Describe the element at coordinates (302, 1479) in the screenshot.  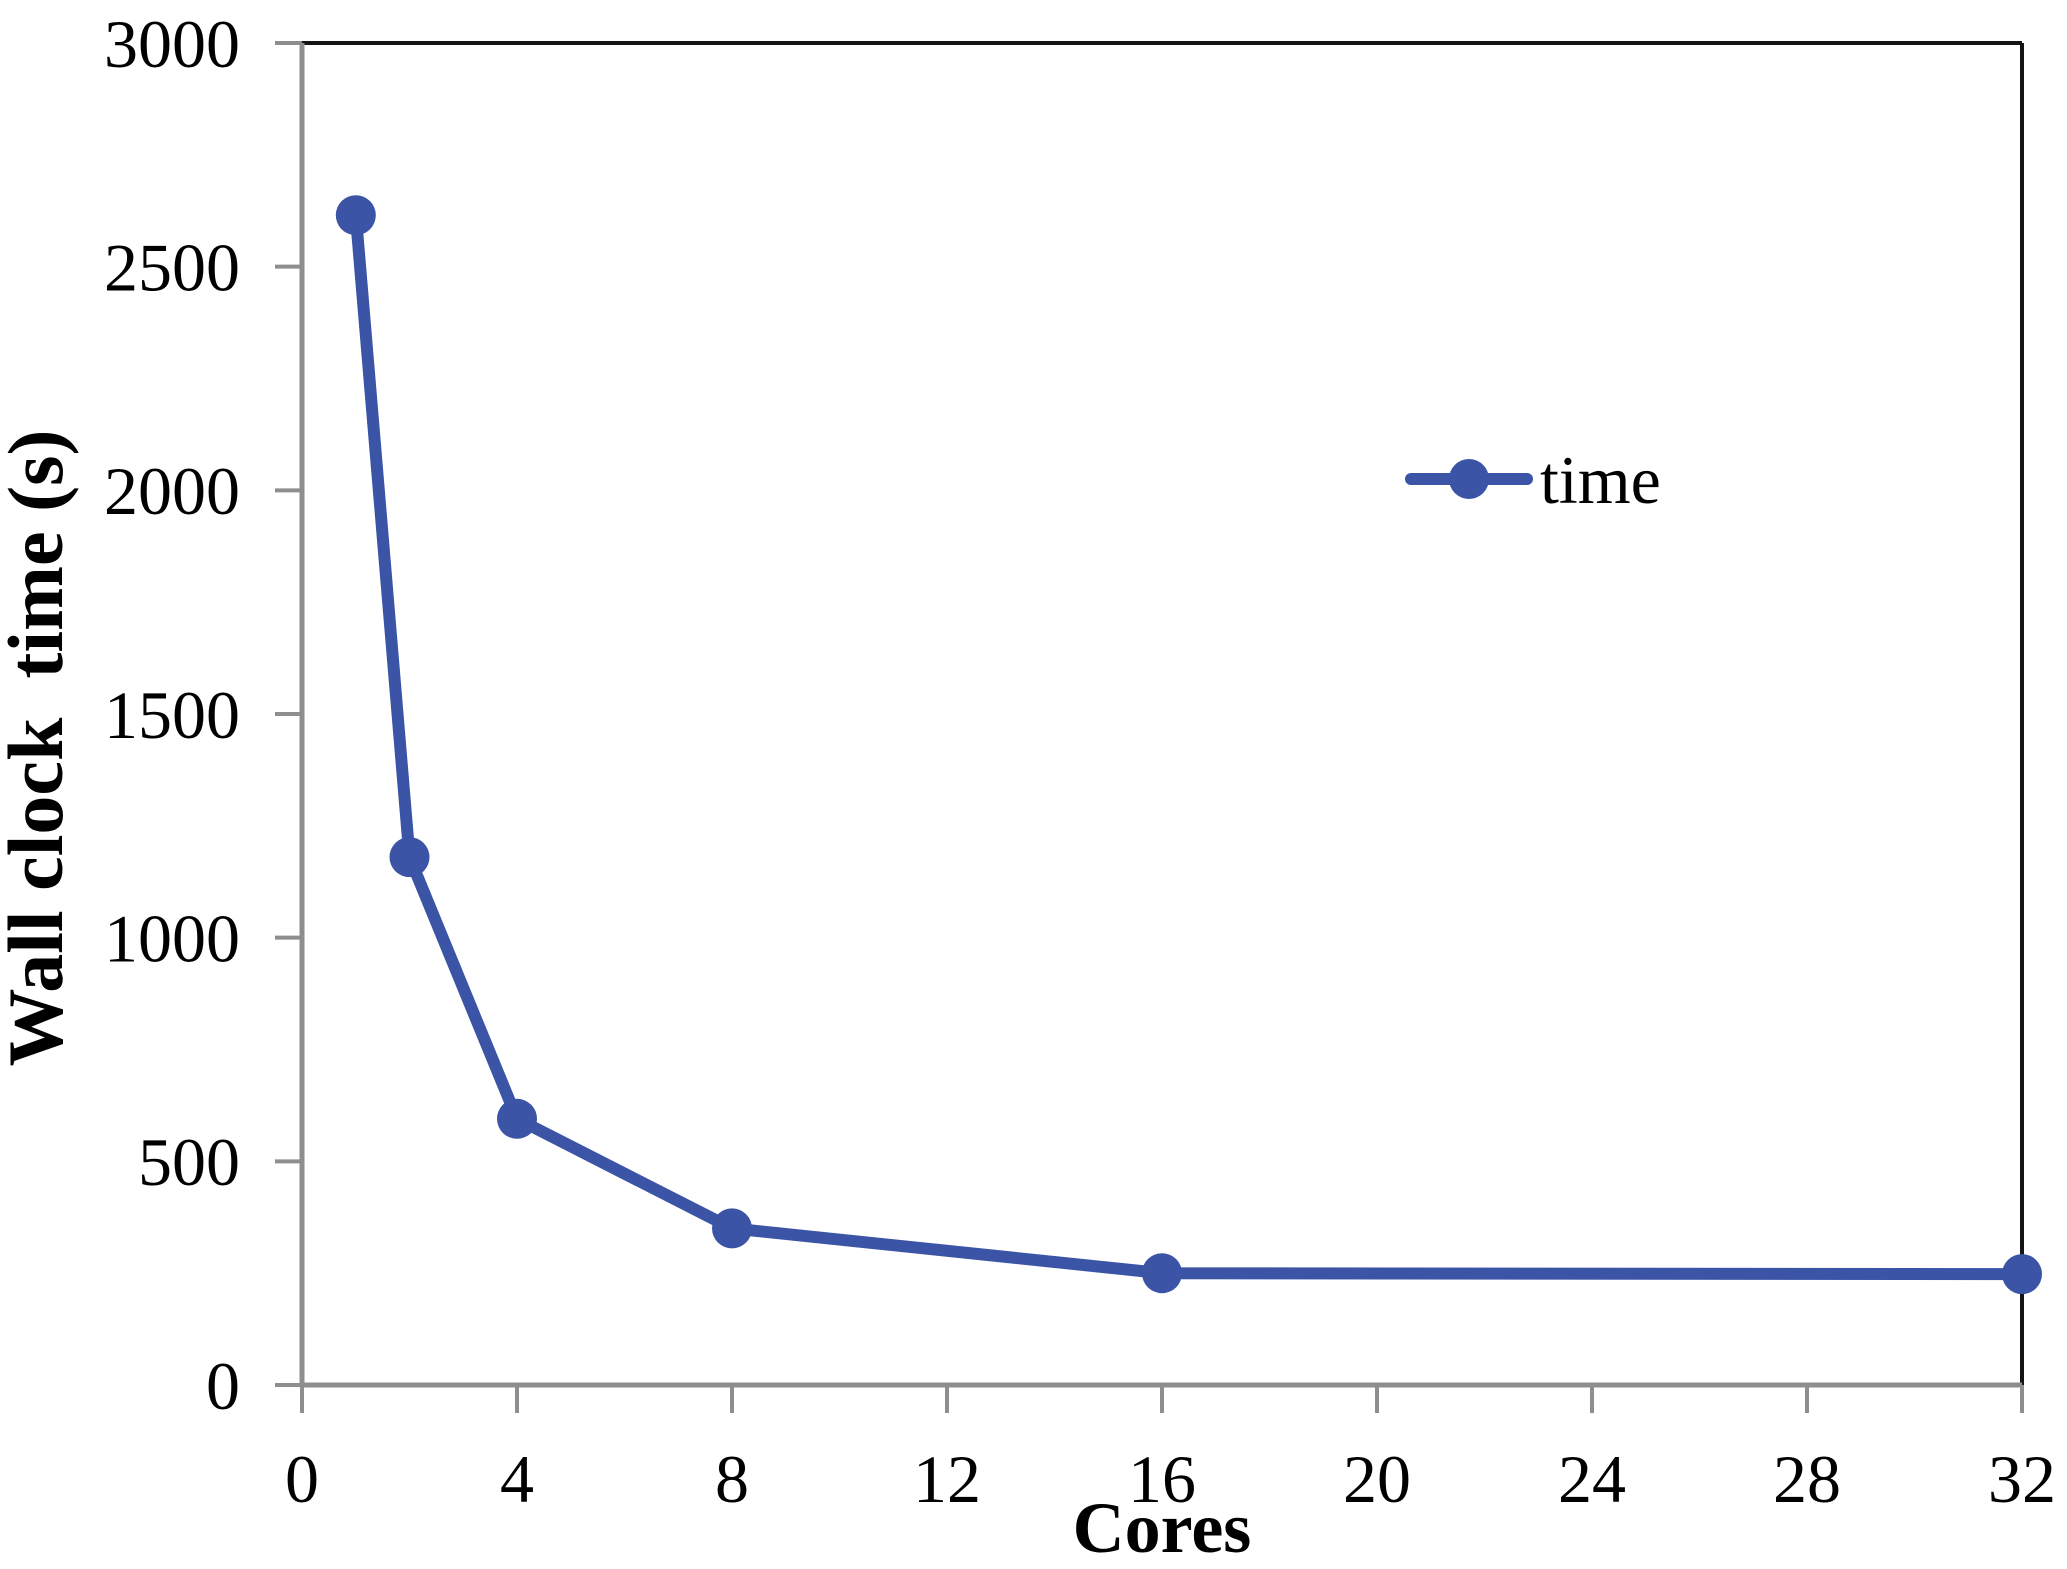
I see `x-tick-label: 0` at that location.